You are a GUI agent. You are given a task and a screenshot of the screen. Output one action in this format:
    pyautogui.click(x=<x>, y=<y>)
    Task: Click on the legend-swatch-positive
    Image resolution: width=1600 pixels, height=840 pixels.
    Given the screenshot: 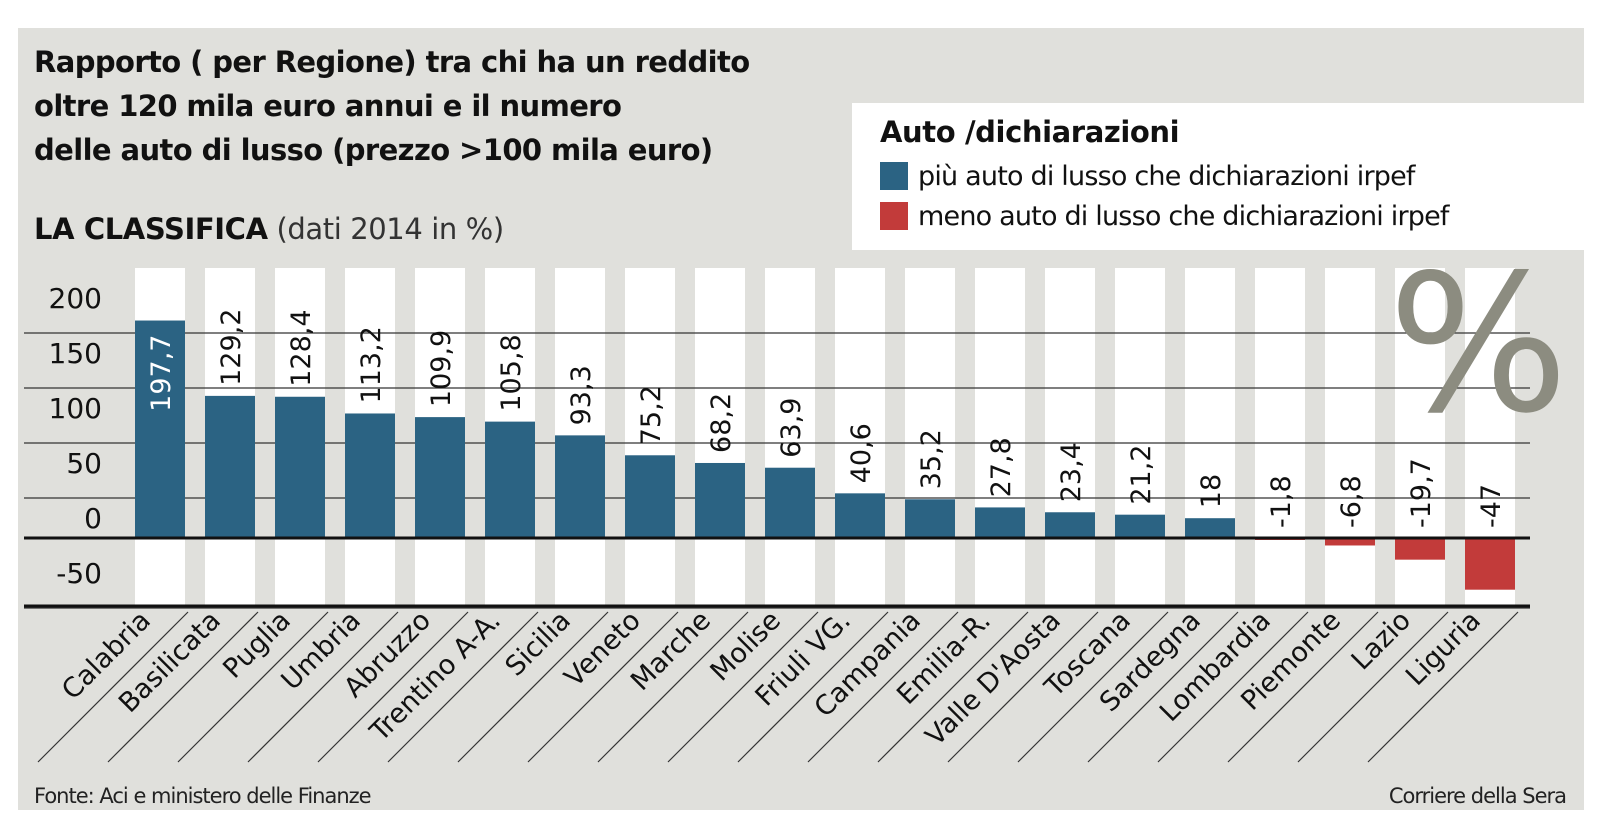 What is the action you would take?
    pyautogui.click(x=894, y=176)
    